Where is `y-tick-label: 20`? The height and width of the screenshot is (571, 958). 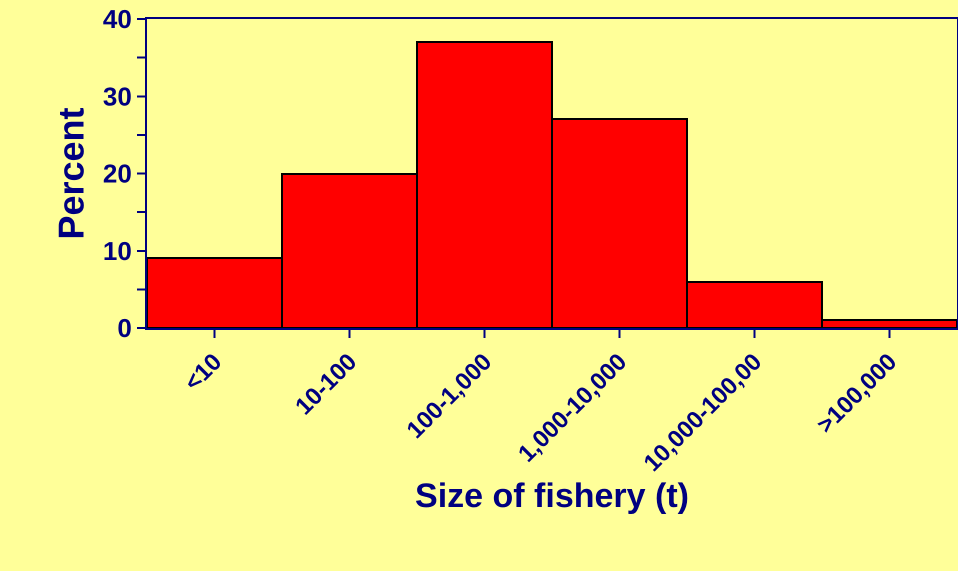 y-tick-label: 20 is located at coordinates (117, 173).